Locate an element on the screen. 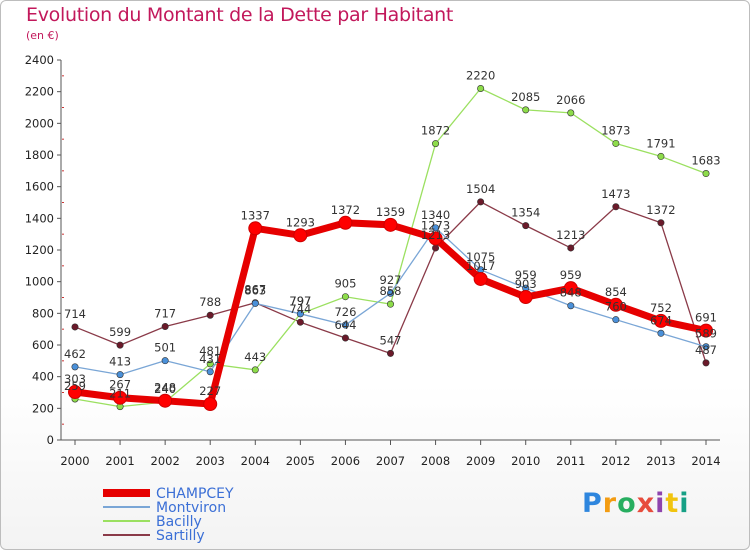  data-label-sartilly: 788 is located at coordinates (210, 302).